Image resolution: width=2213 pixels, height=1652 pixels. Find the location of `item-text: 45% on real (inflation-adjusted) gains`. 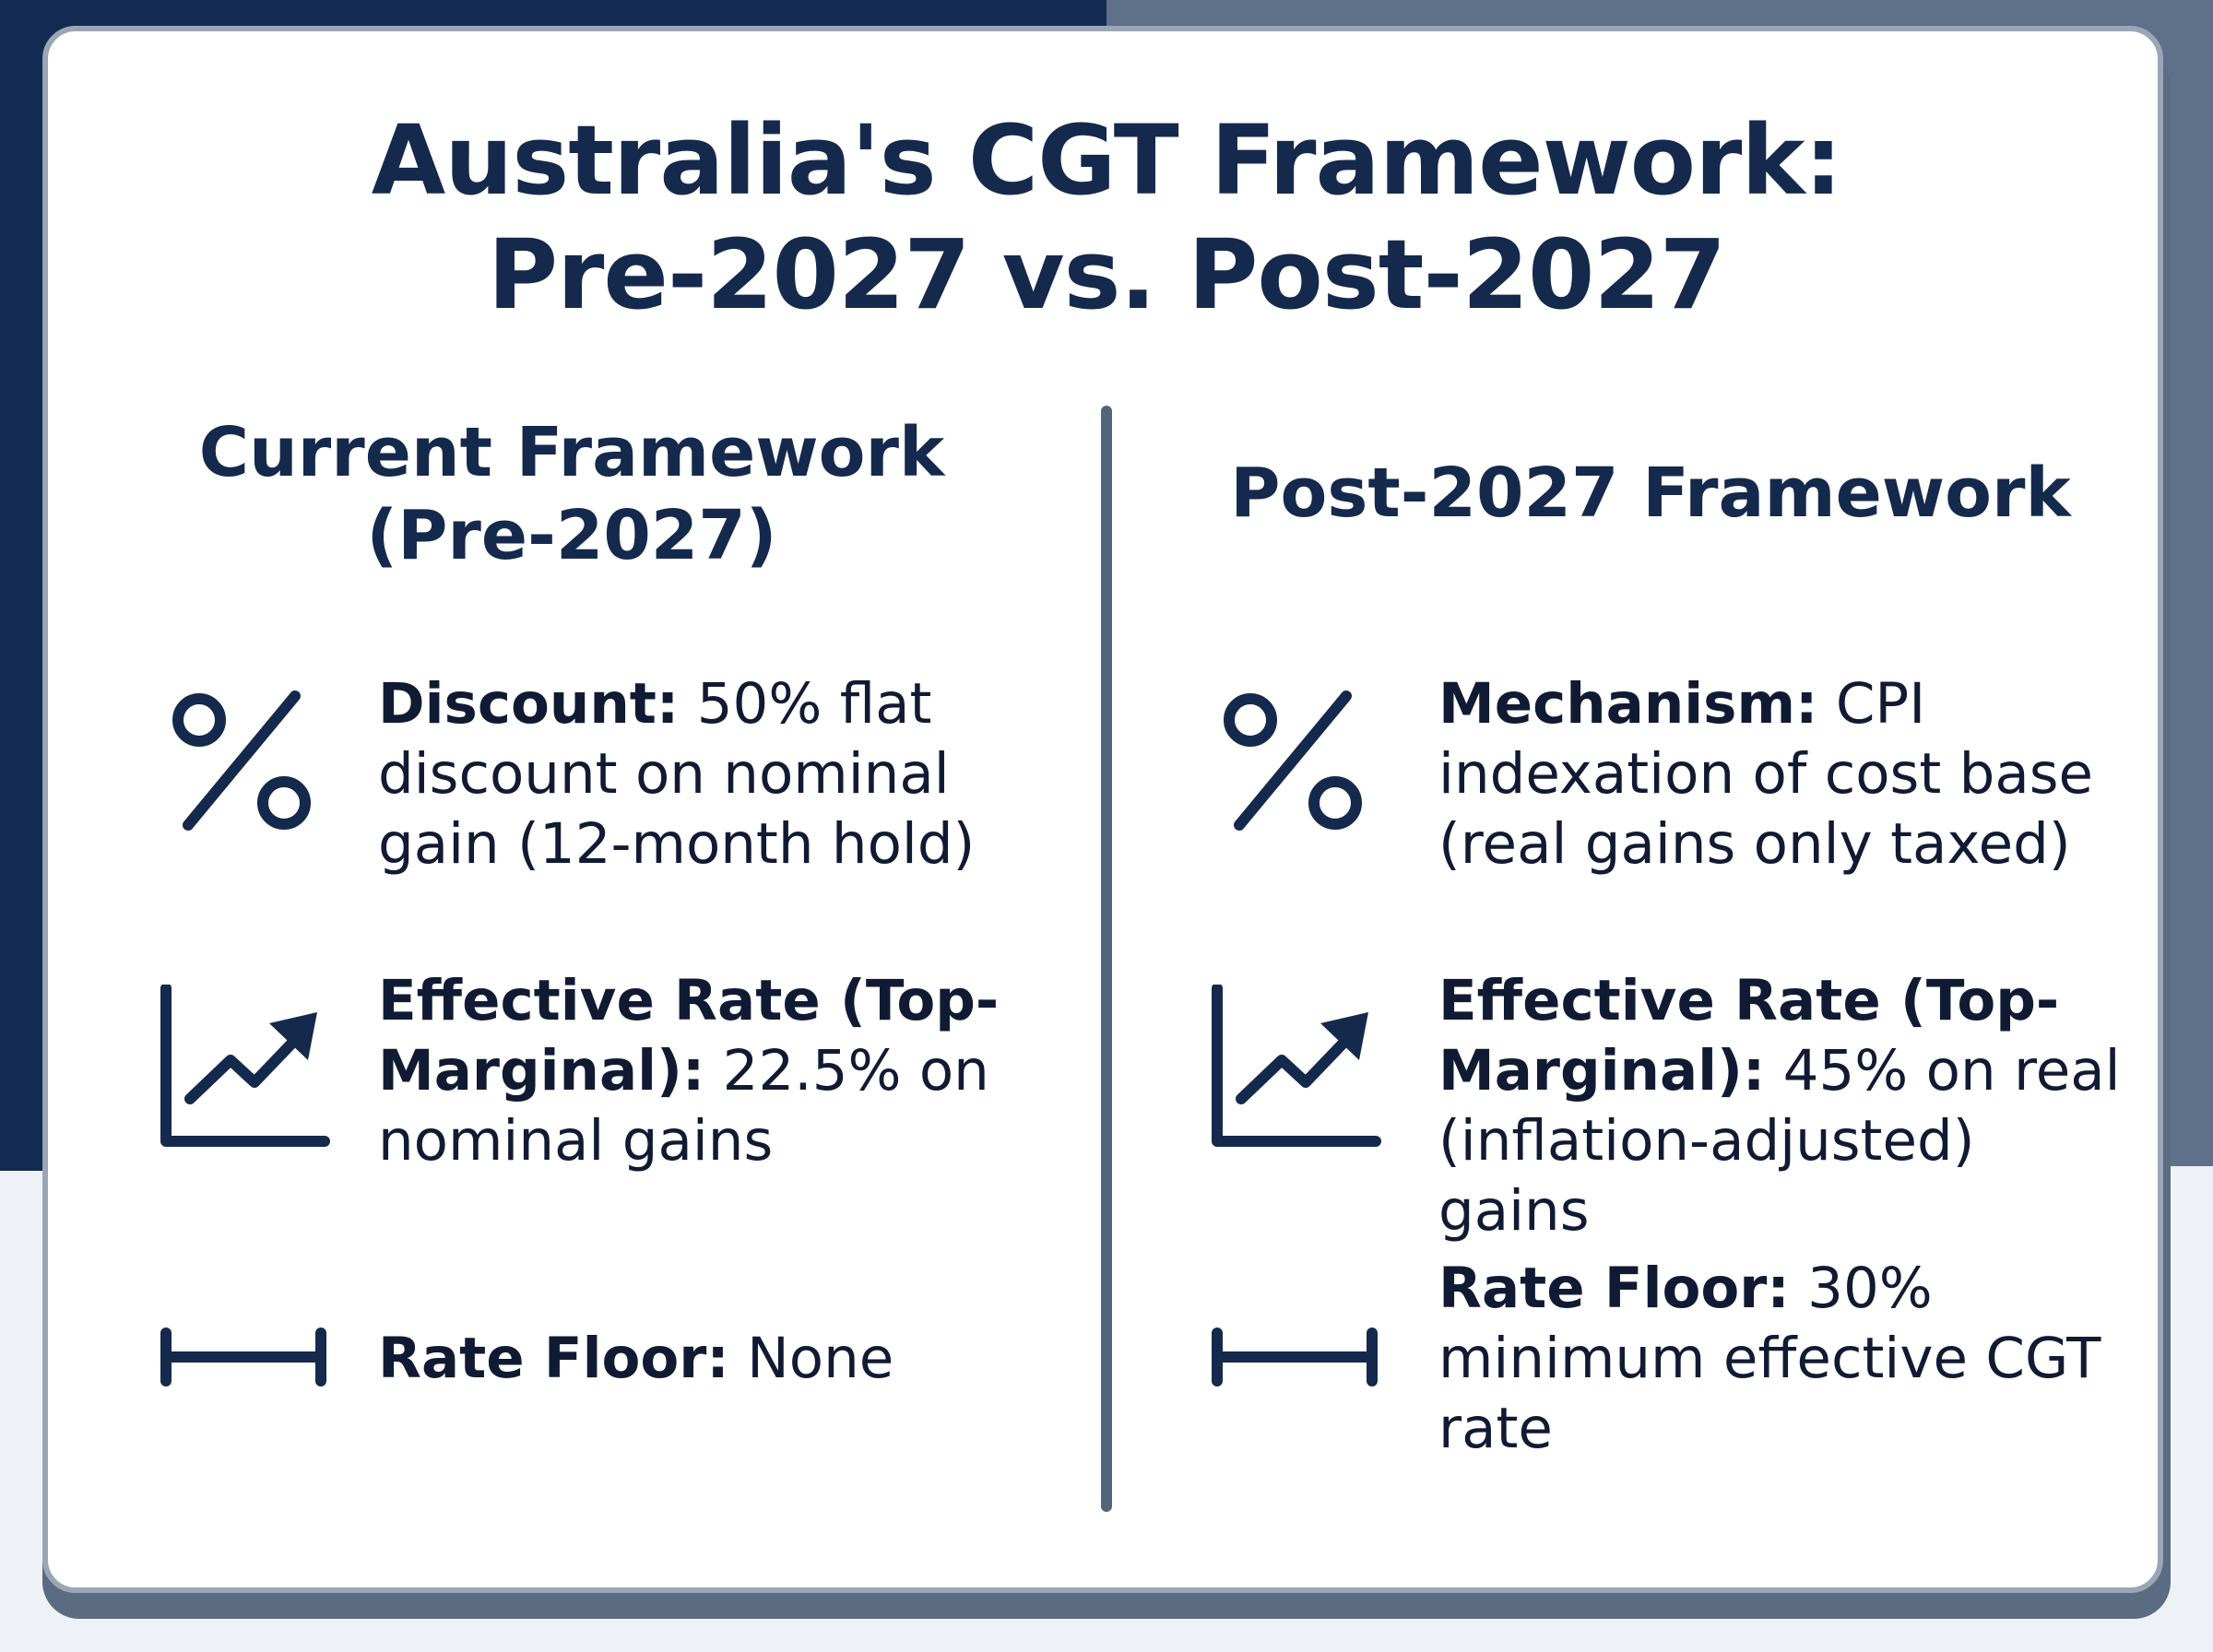

item-text: 45% on real (inflation-adjusted) gains is located at coordinates (1779, 1141).